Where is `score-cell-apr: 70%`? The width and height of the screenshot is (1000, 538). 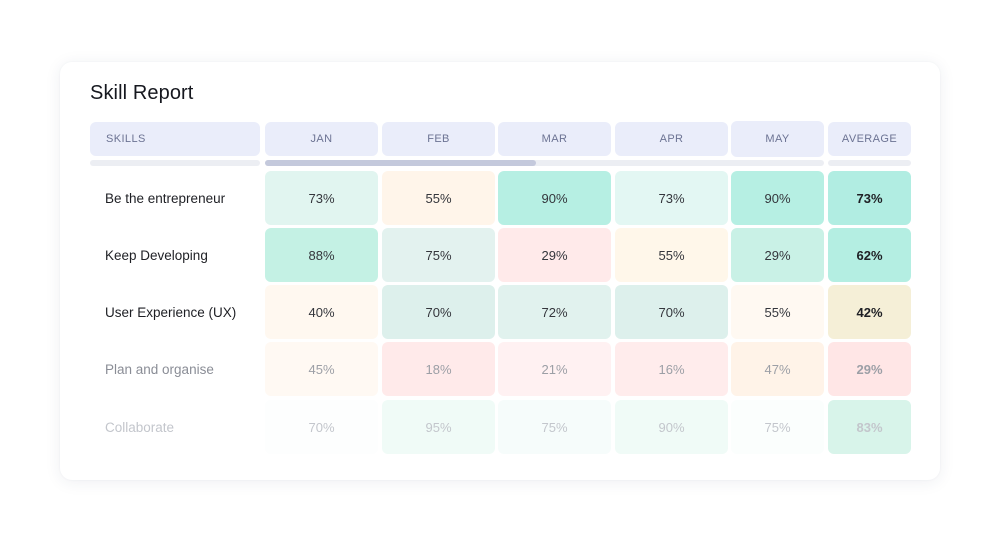 score-cell-apr: 70% is located at coordinates (671, 312).